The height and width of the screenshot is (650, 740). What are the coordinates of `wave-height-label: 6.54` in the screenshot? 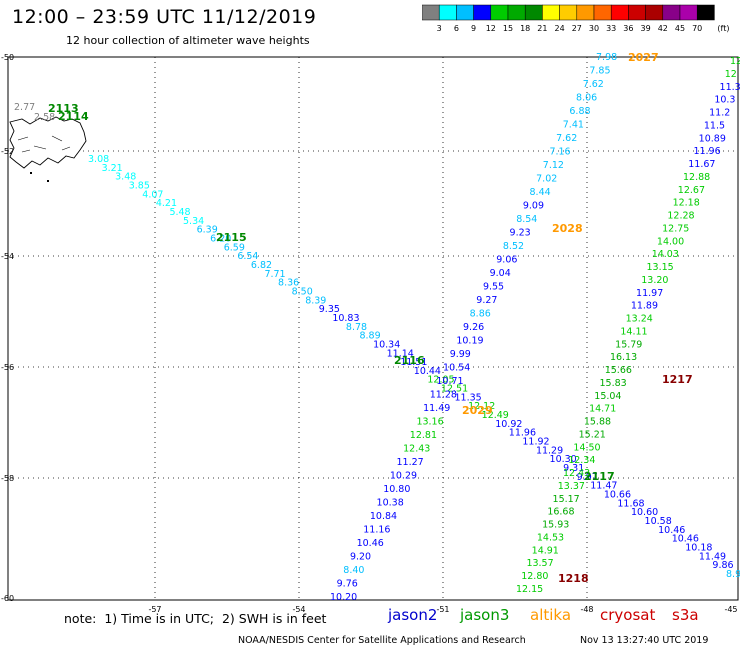 It's located at (247, 256).